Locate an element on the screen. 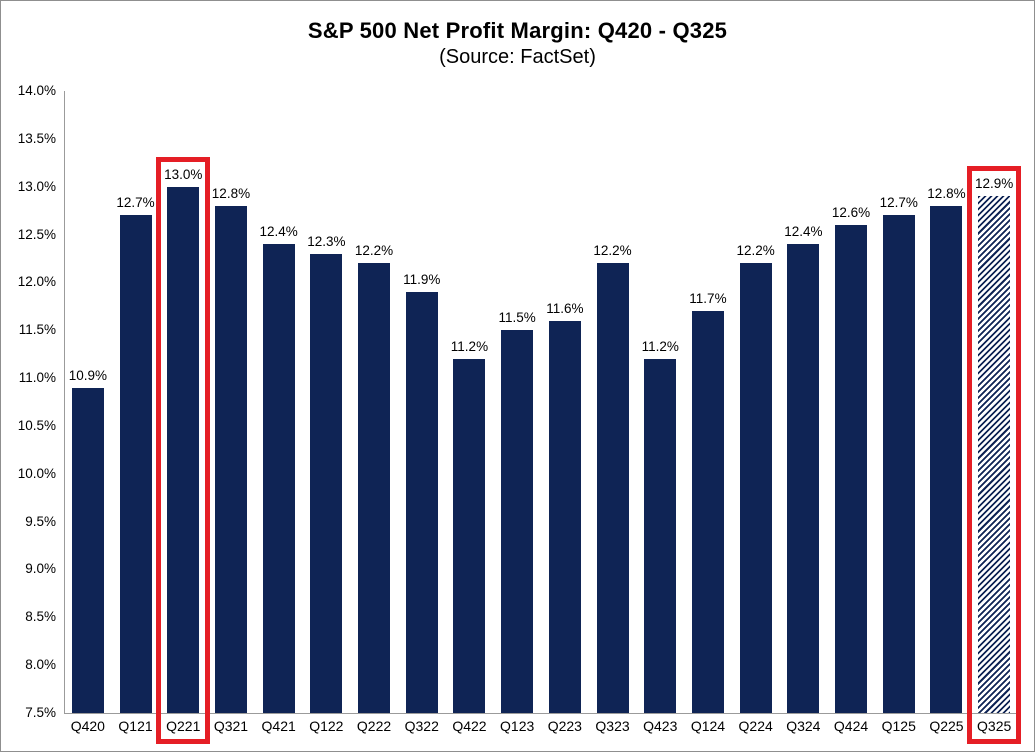 The height and width of the screenshot is (752, 1035). y-axis-label: 13.0% is located at coordinates (36, 186).